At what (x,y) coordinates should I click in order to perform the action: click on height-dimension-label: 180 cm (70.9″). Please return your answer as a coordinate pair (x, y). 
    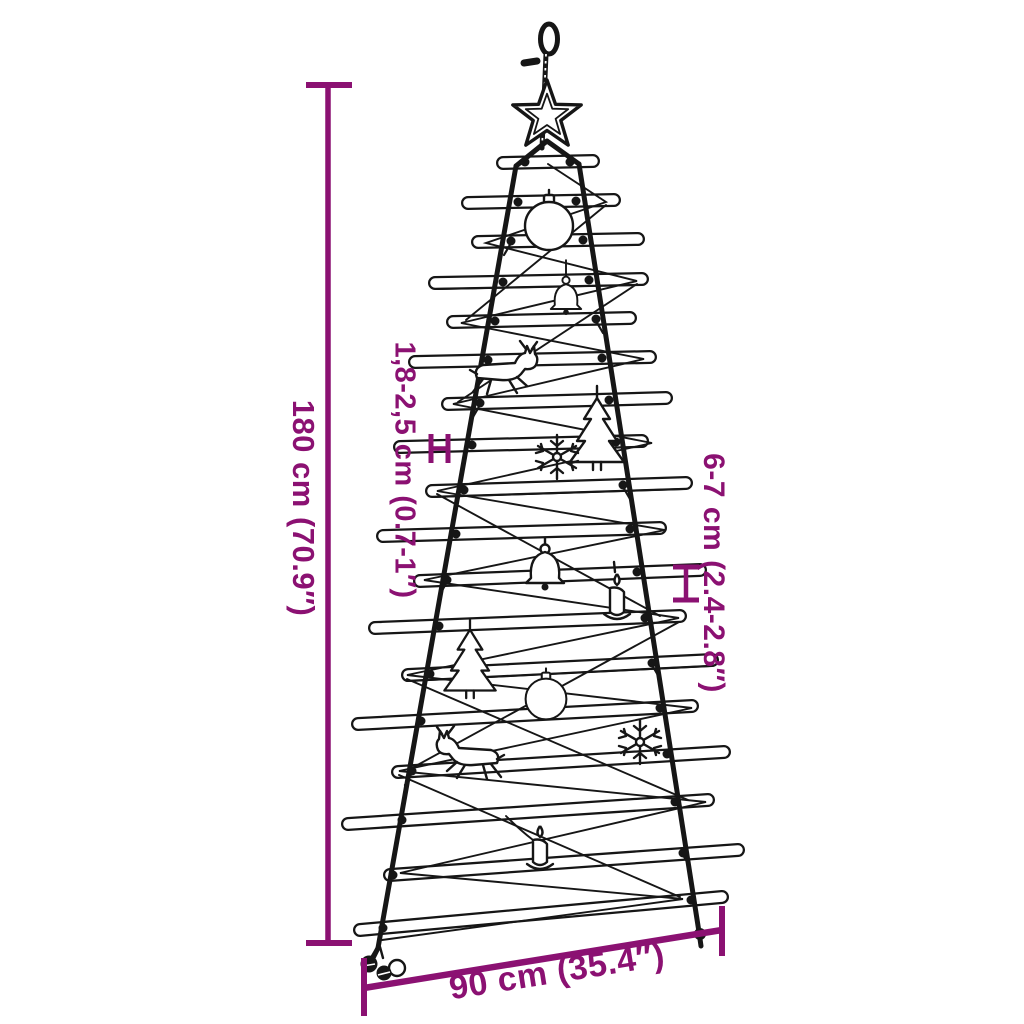
    Looking at the image, I should click on (303, 508).